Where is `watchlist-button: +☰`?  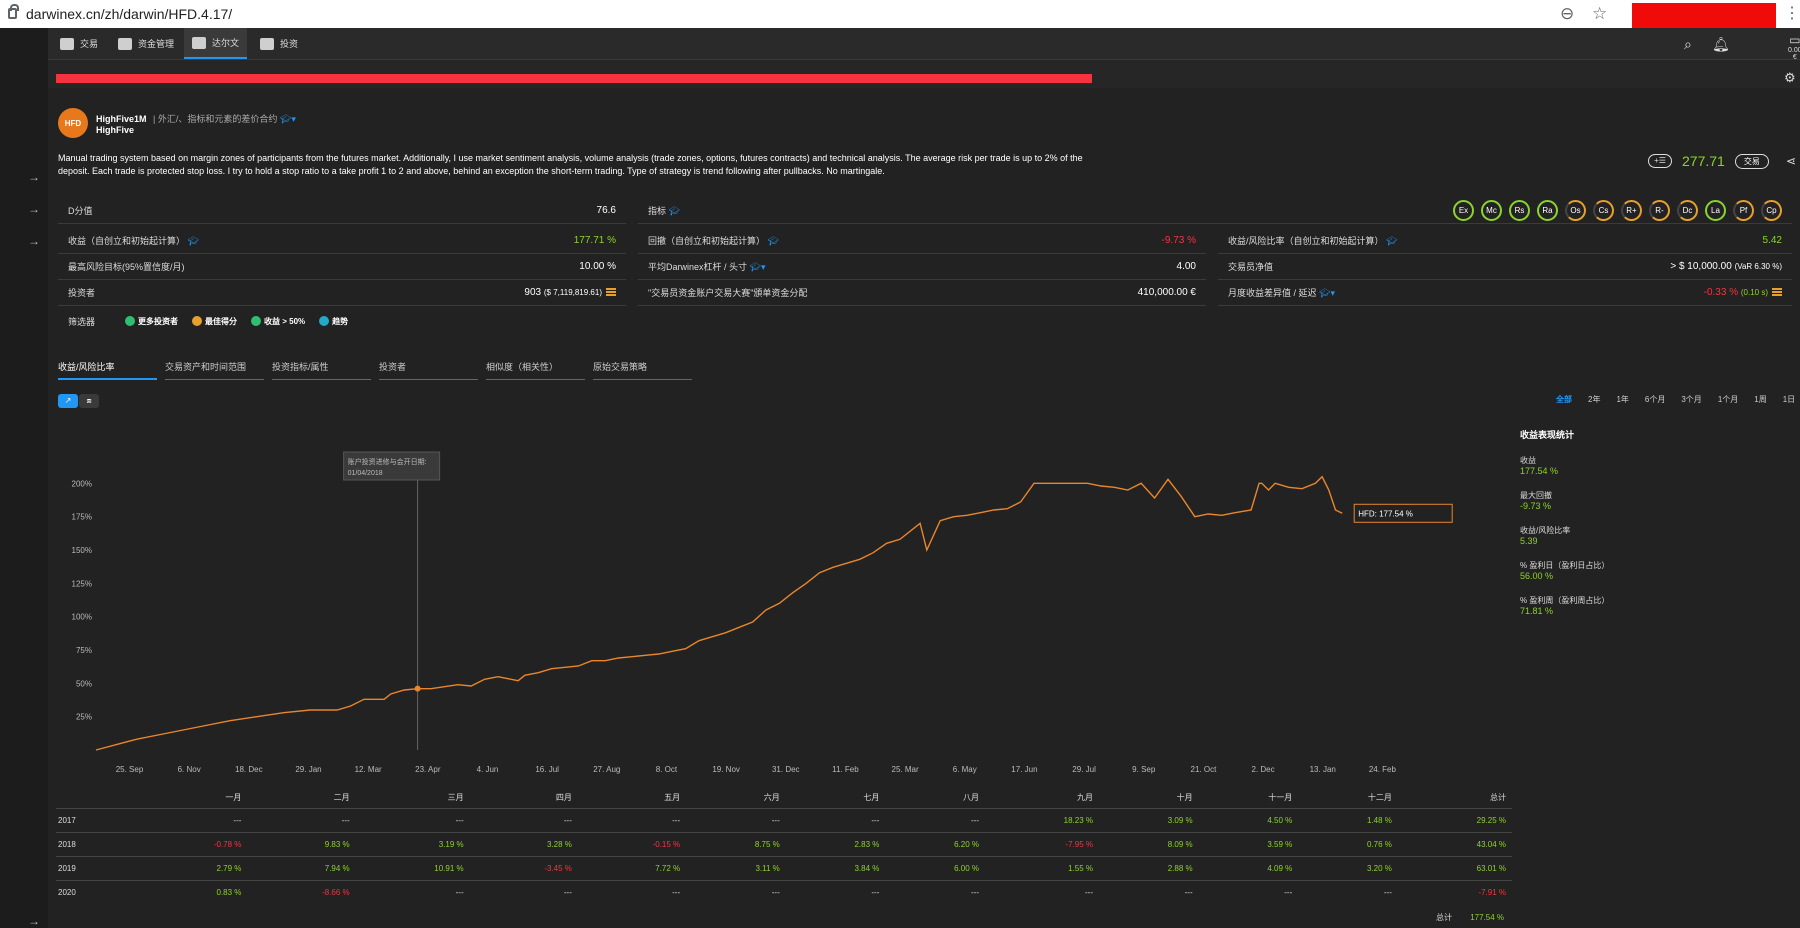 watchlist-button: +☰ is located at coordinates (1660, 161).